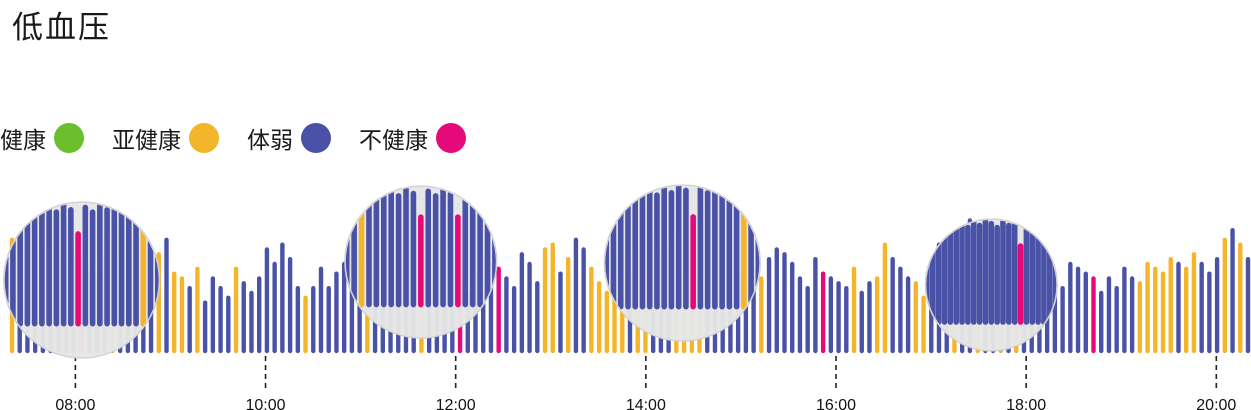  Describe the element at coordinates (456, 403) in the screenshot. I see `tick-label: 12:00` at that location.